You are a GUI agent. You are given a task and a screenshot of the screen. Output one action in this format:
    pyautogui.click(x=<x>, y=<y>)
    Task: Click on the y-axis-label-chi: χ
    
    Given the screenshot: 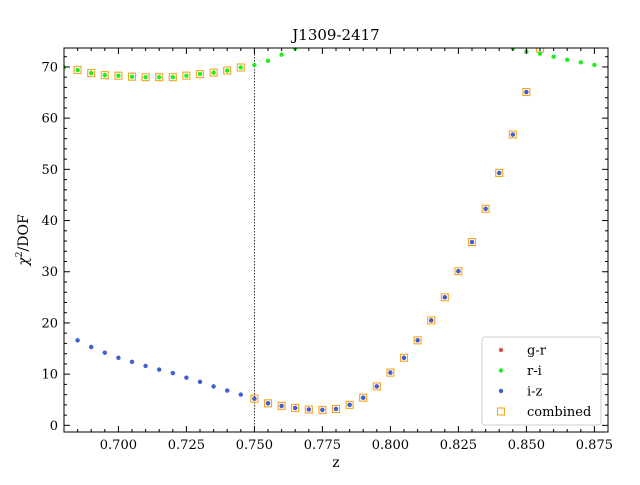 What is the action you would take?
    pyautogui.click(x=24, y=261)
    